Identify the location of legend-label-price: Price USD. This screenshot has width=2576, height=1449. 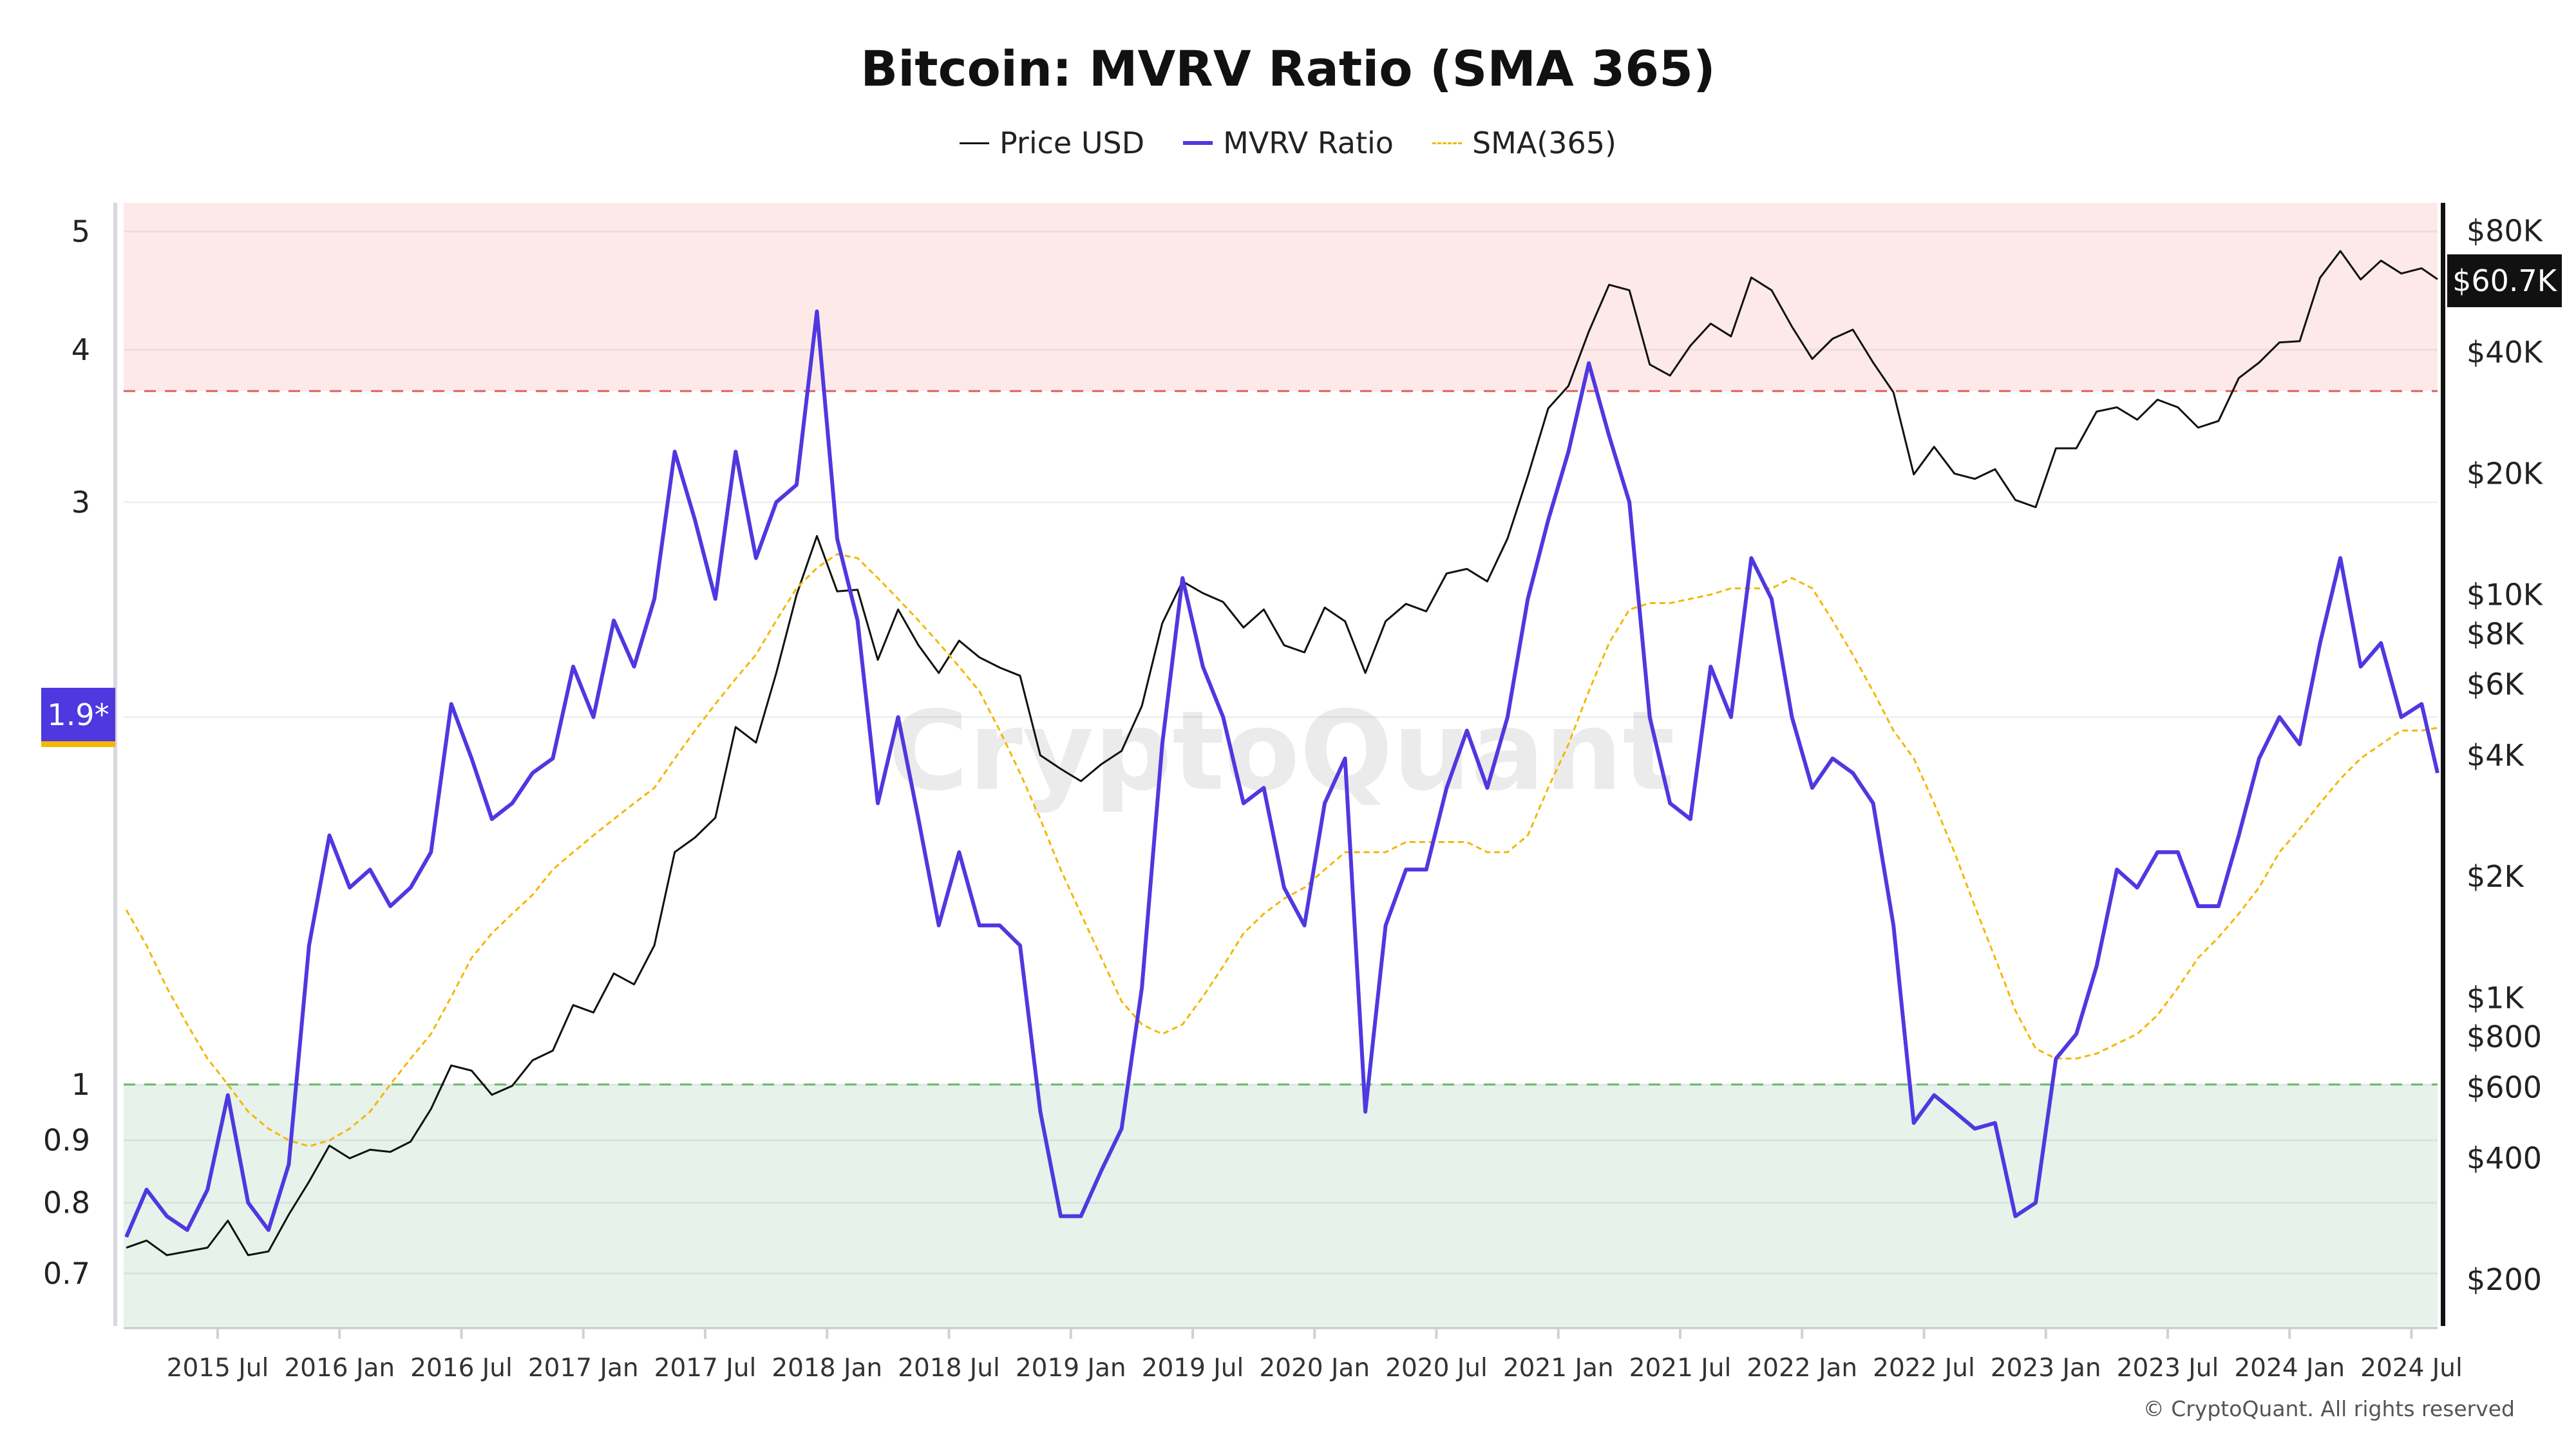
(1072, 143).